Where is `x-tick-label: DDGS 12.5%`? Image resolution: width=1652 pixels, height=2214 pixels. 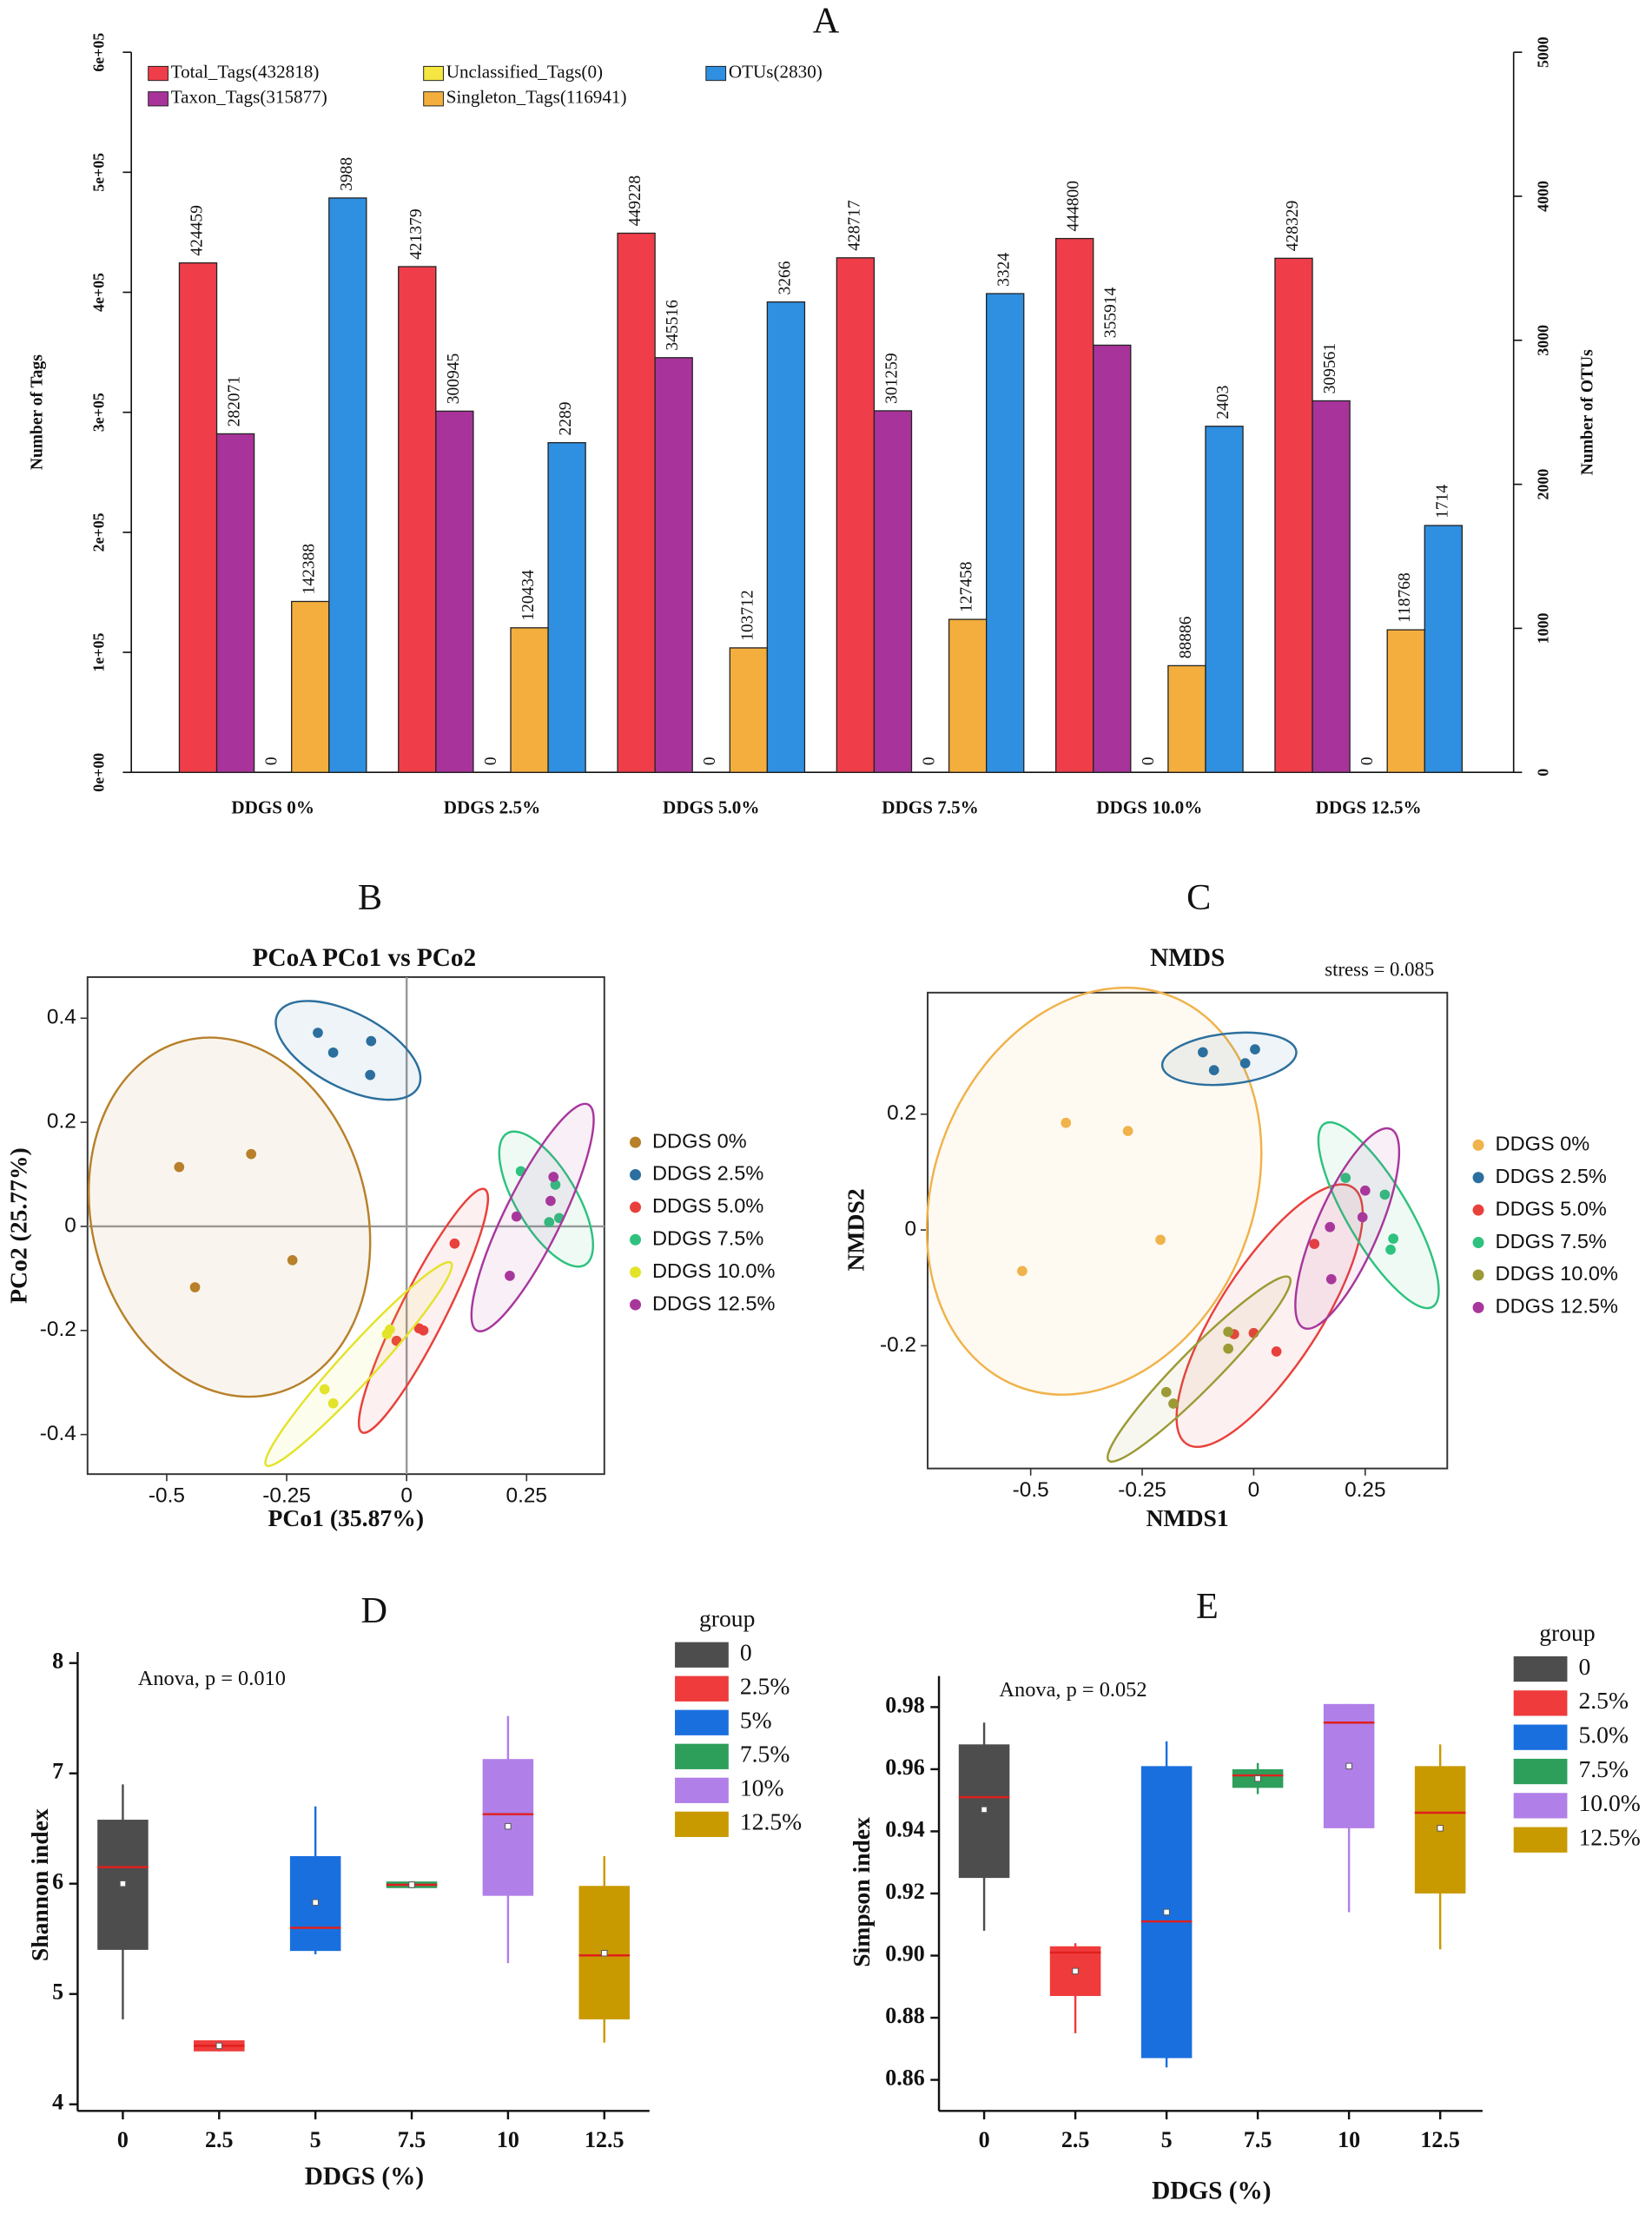 x-tick-label: DDGS 12.5% is located at coordinates (1369, 806).